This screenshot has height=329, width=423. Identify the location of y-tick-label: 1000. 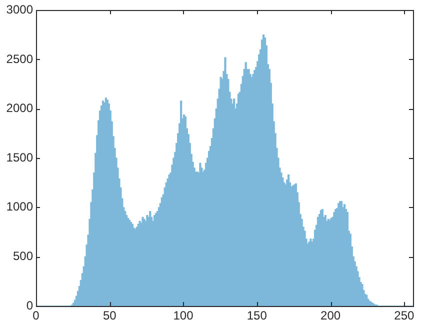
(20, 207).